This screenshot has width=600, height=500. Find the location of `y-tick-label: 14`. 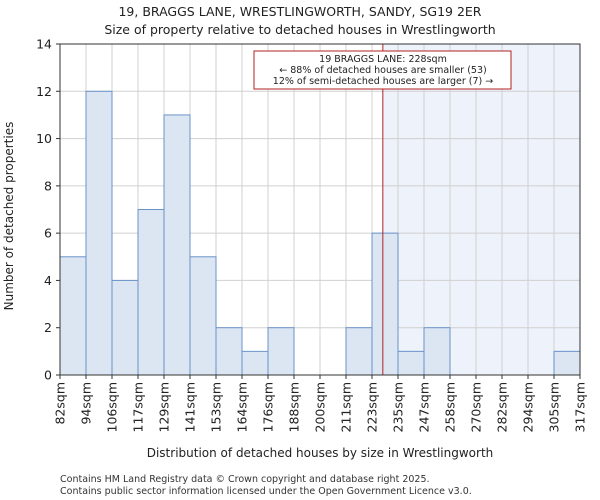

y-tick-label: 14 is located at coordinates (44, 44).